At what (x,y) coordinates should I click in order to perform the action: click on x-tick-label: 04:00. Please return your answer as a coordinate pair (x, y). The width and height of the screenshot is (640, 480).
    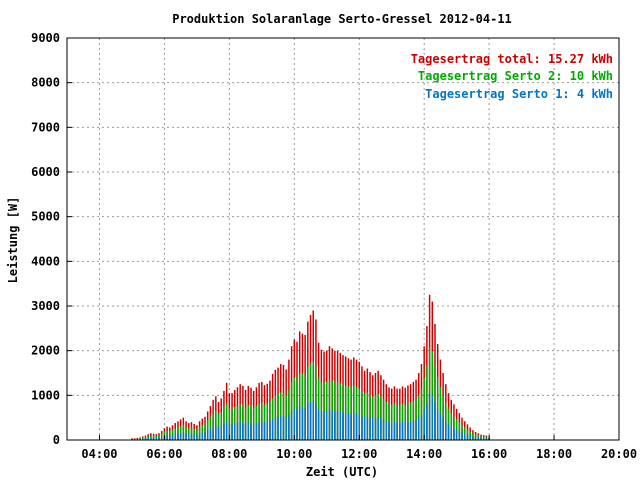
    Looking at the image, I should click on (99, 454).